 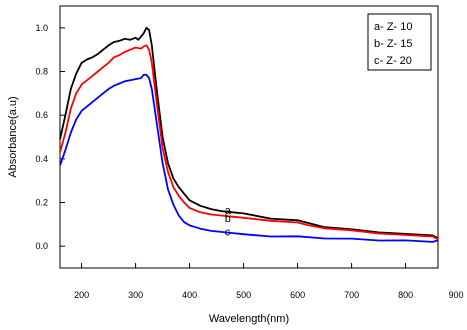 I want to click on x-axis-label: Wavelength(nm), so click(x=249, y=319).